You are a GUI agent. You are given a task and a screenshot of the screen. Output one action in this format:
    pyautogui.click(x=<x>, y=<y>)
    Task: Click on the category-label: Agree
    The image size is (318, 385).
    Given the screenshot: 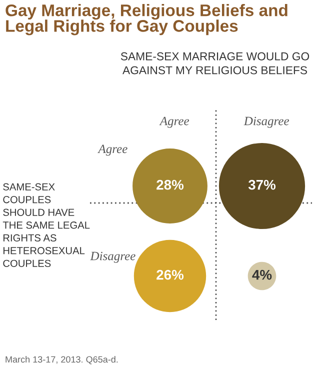 What is the action you would take?
    pyautogui.click(x=174, y=122)
    